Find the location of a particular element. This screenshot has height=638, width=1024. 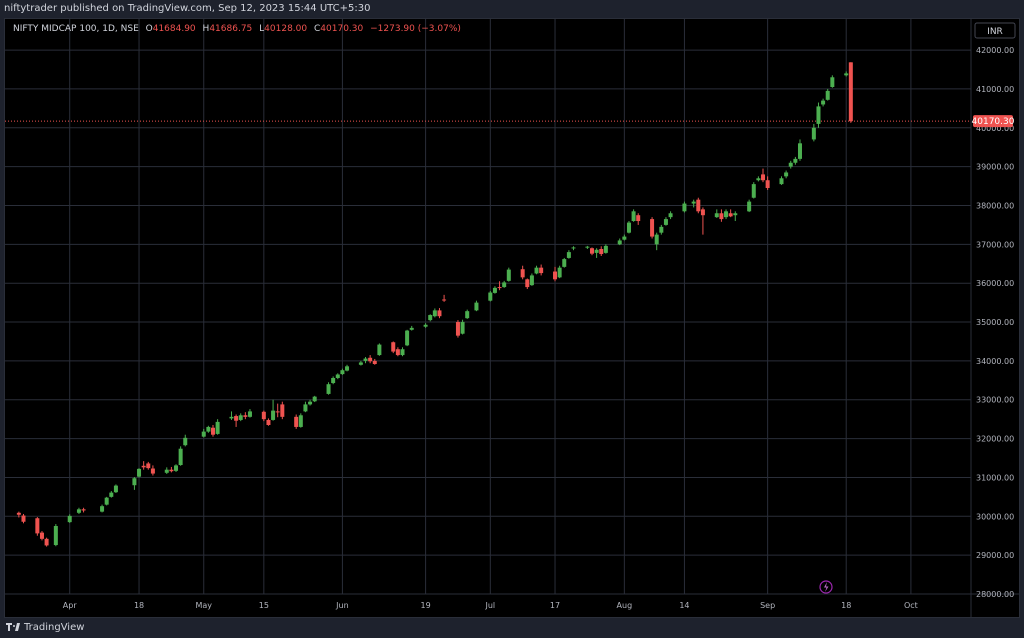

currency-label: INR is located at coordinates (995, 32).